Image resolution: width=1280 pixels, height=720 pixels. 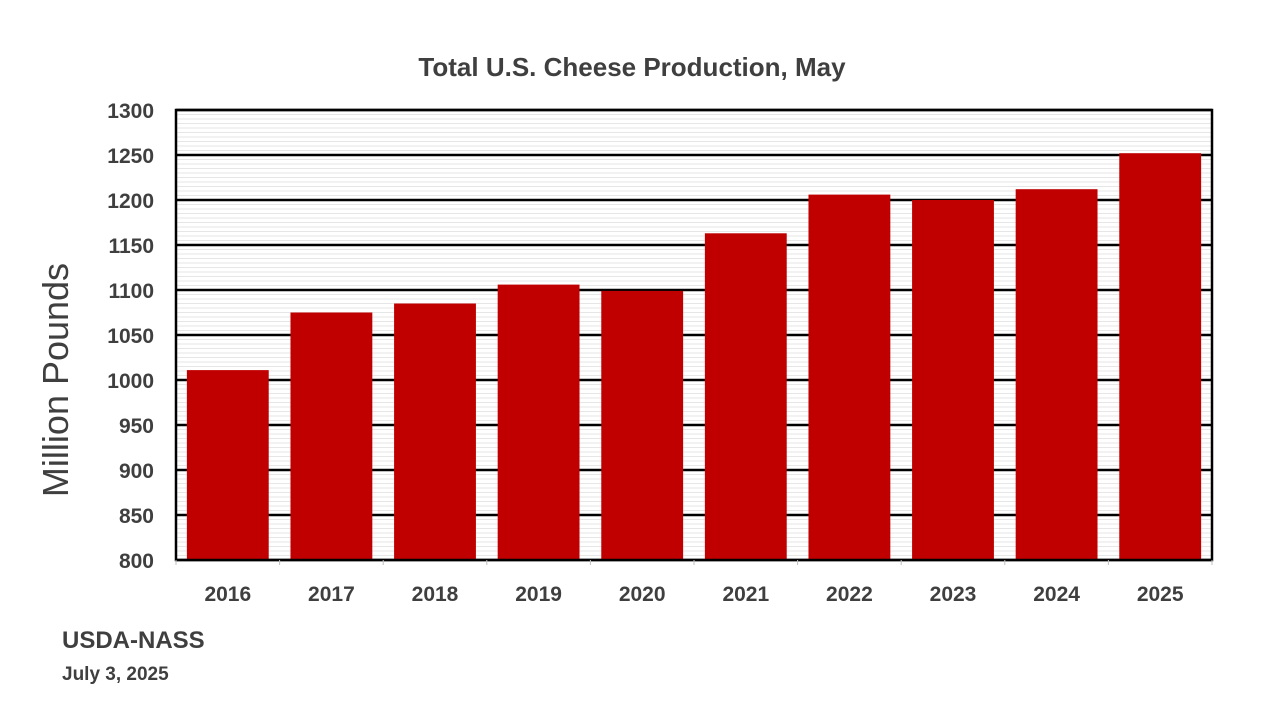 I want to click on x-tick-label: 2017, so click(x=331, y=594).